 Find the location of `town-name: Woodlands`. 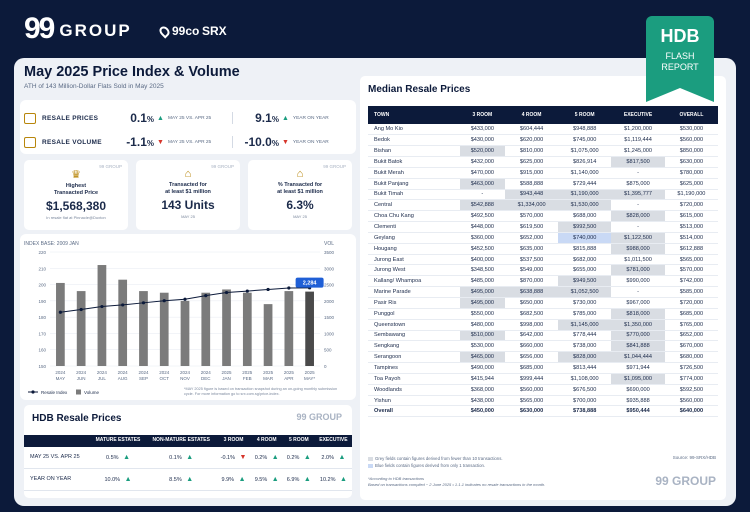

town-name: Woodlands is located at coordinates (414, 390).